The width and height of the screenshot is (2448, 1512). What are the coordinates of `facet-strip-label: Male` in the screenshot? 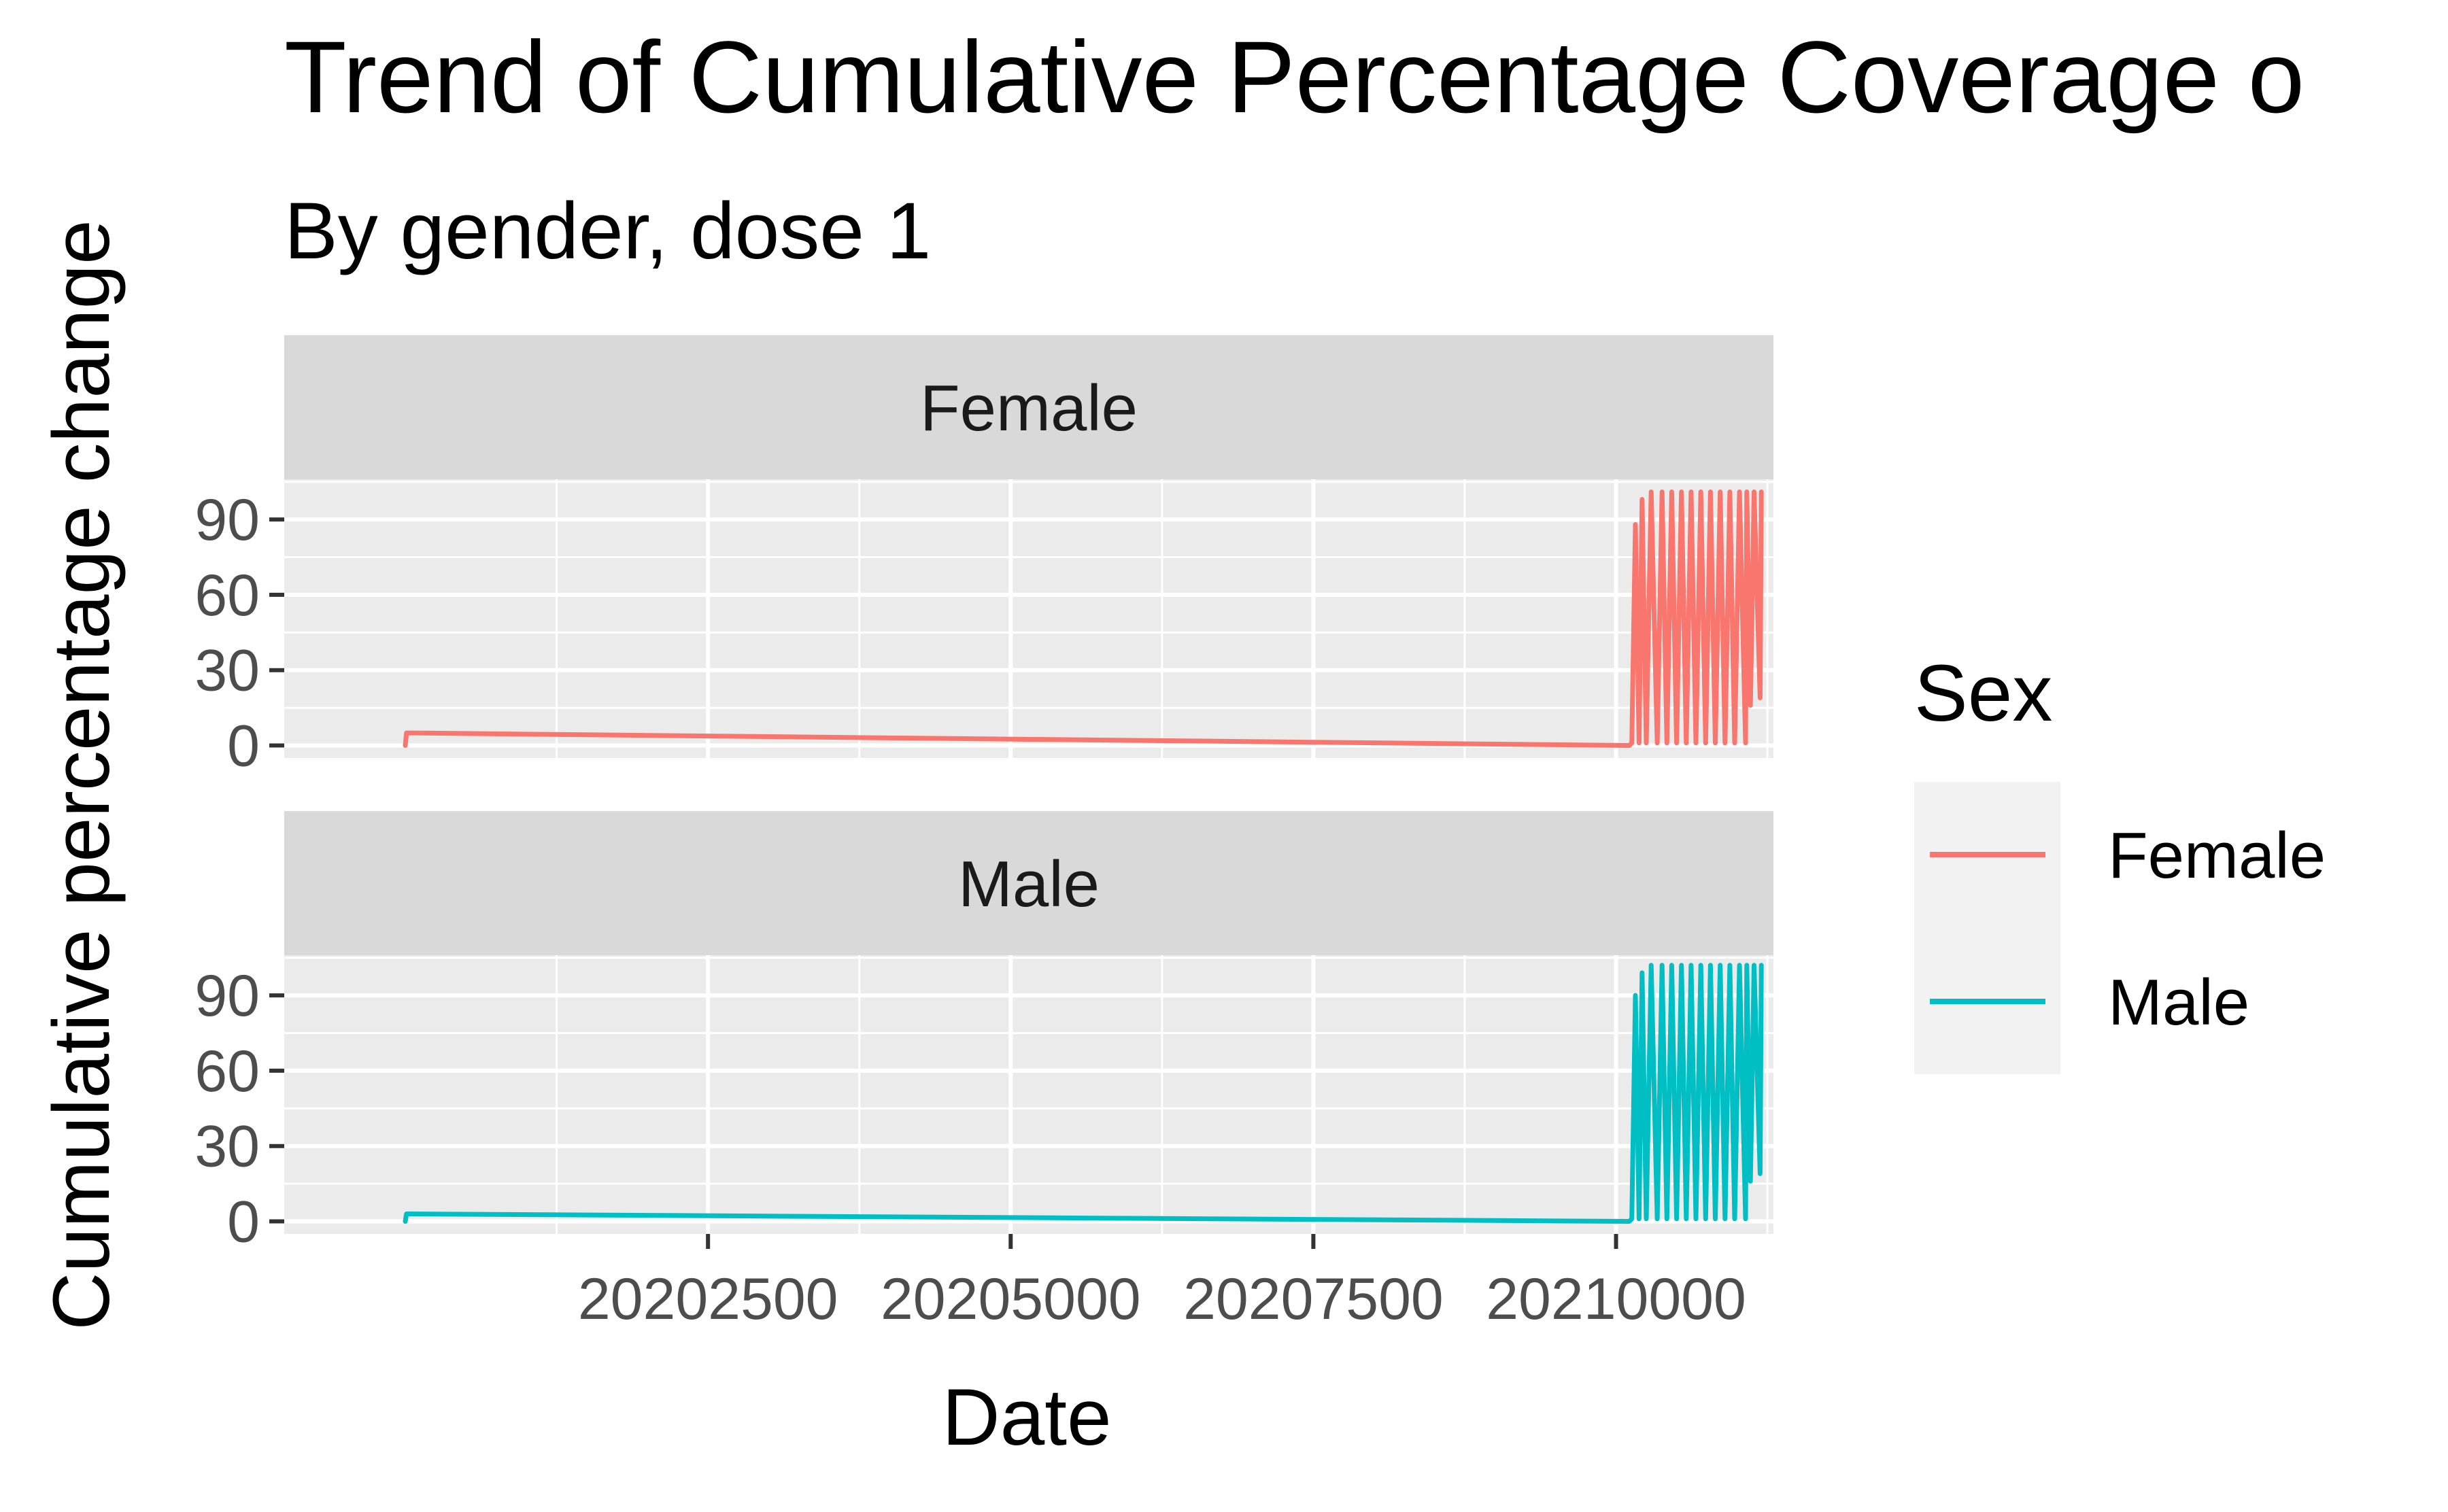 It's located at (1029, 884).